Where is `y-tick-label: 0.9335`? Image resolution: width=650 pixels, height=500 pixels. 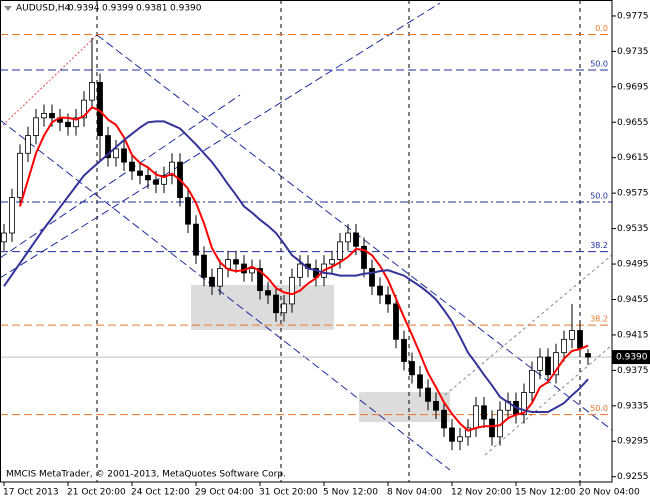
y-tick-label: 0.9335 is located at coordinates (633, 406).